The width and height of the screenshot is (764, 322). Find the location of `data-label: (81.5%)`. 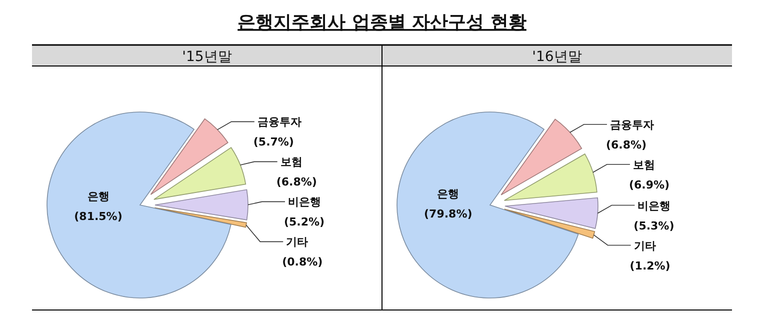

data-label: (81.5%) is located at coordinates (98, 216).